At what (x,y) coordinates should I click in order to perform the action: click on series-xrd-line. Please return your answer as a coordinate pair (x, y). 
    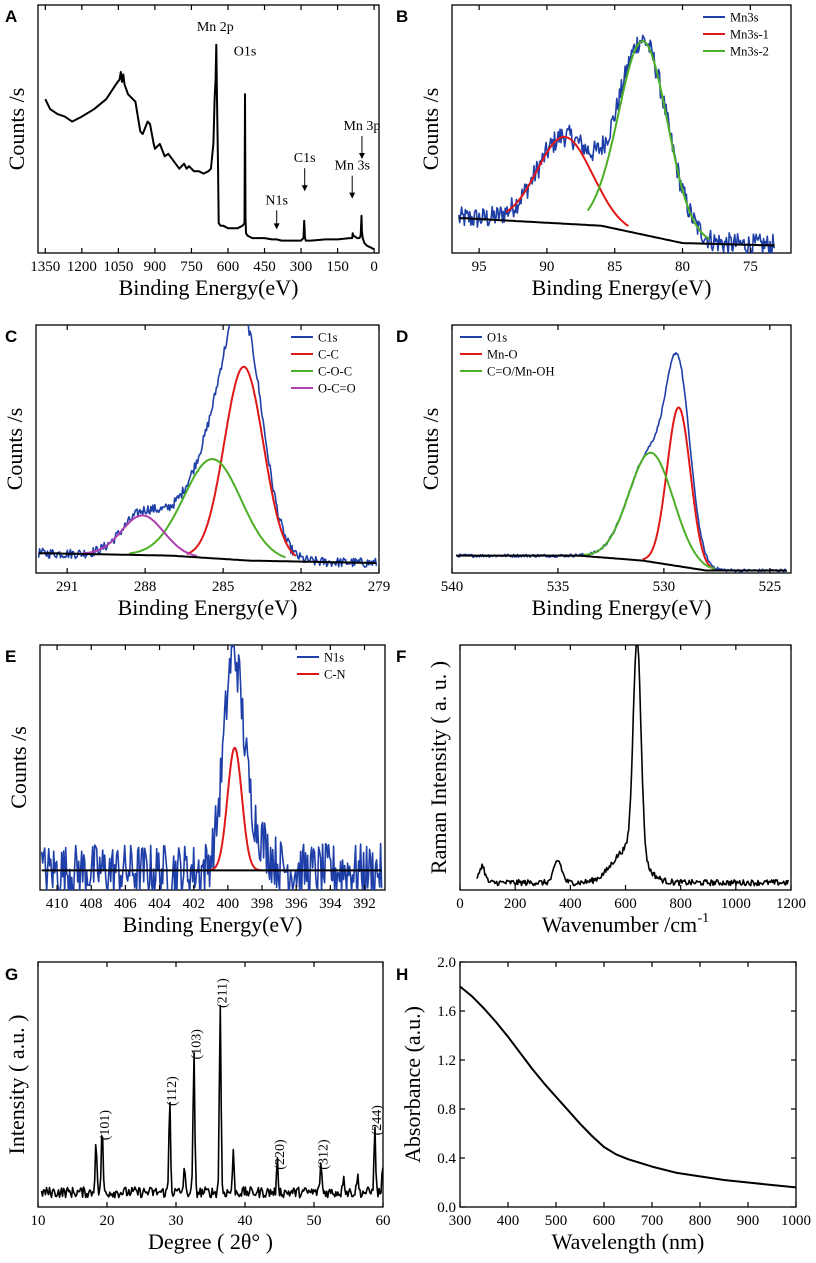
    Looking at the image, I should click on (211, 1101).